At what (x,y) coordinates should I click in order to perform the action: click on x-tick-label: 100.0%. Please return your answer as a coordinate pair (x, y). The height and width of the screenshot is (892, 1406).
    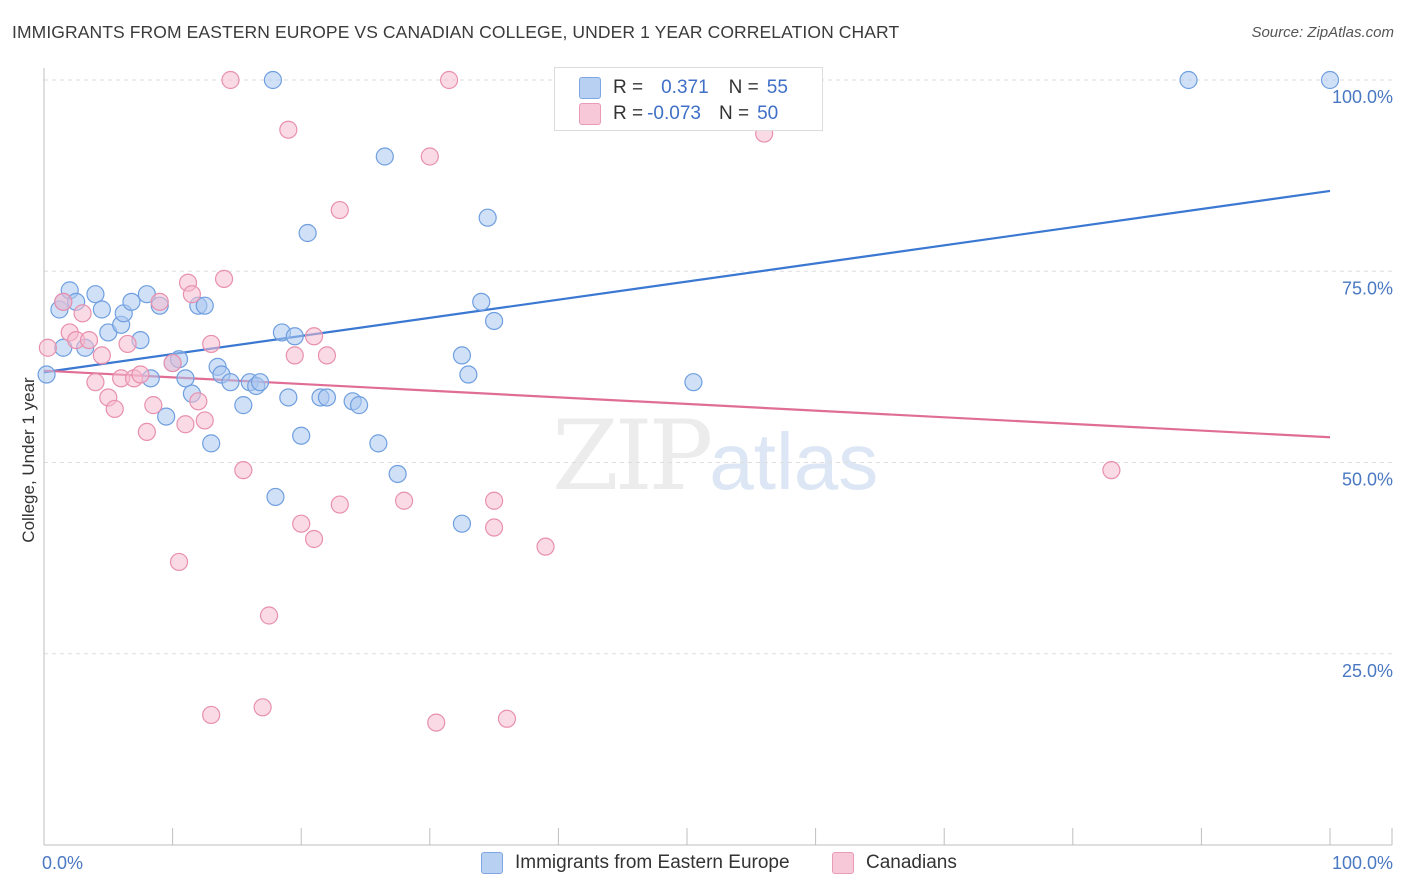
    Looking at the image, I should click on (1362, 863).